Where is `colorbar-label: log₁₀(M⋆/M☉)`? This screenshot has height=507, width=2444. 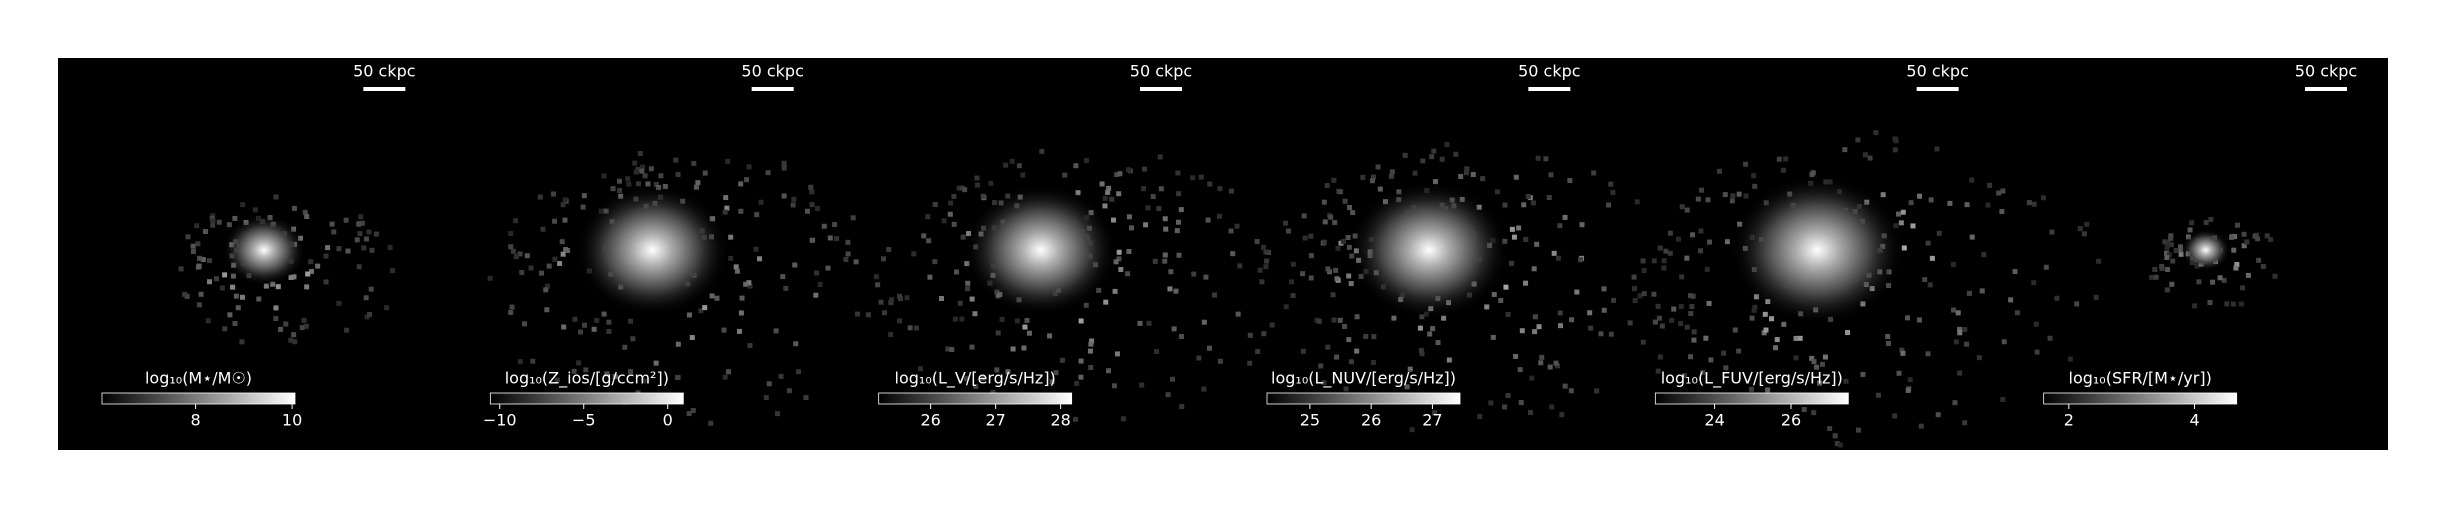
colorbar-label: log₁₀(M⋆/M☉) is located at coordinates (198, 378).